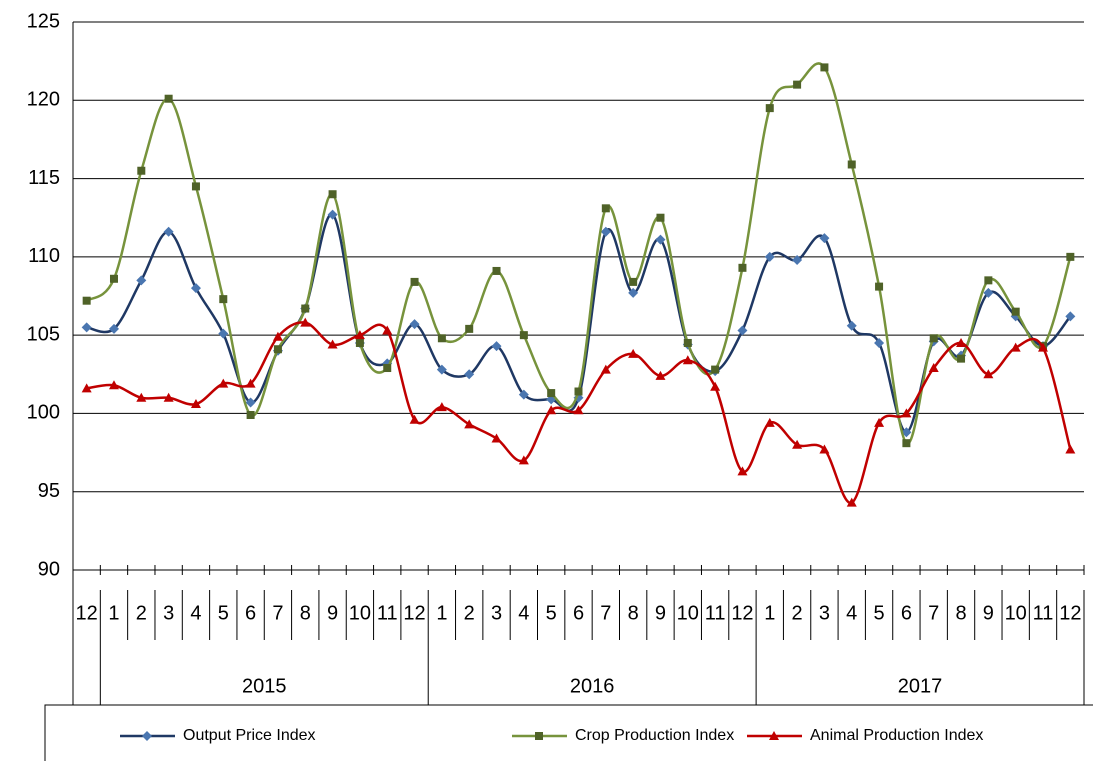  What do you see at coordinates (592, 686) in the screenshot?
I see `year-label: 2016` at bounding box center [592, 686].